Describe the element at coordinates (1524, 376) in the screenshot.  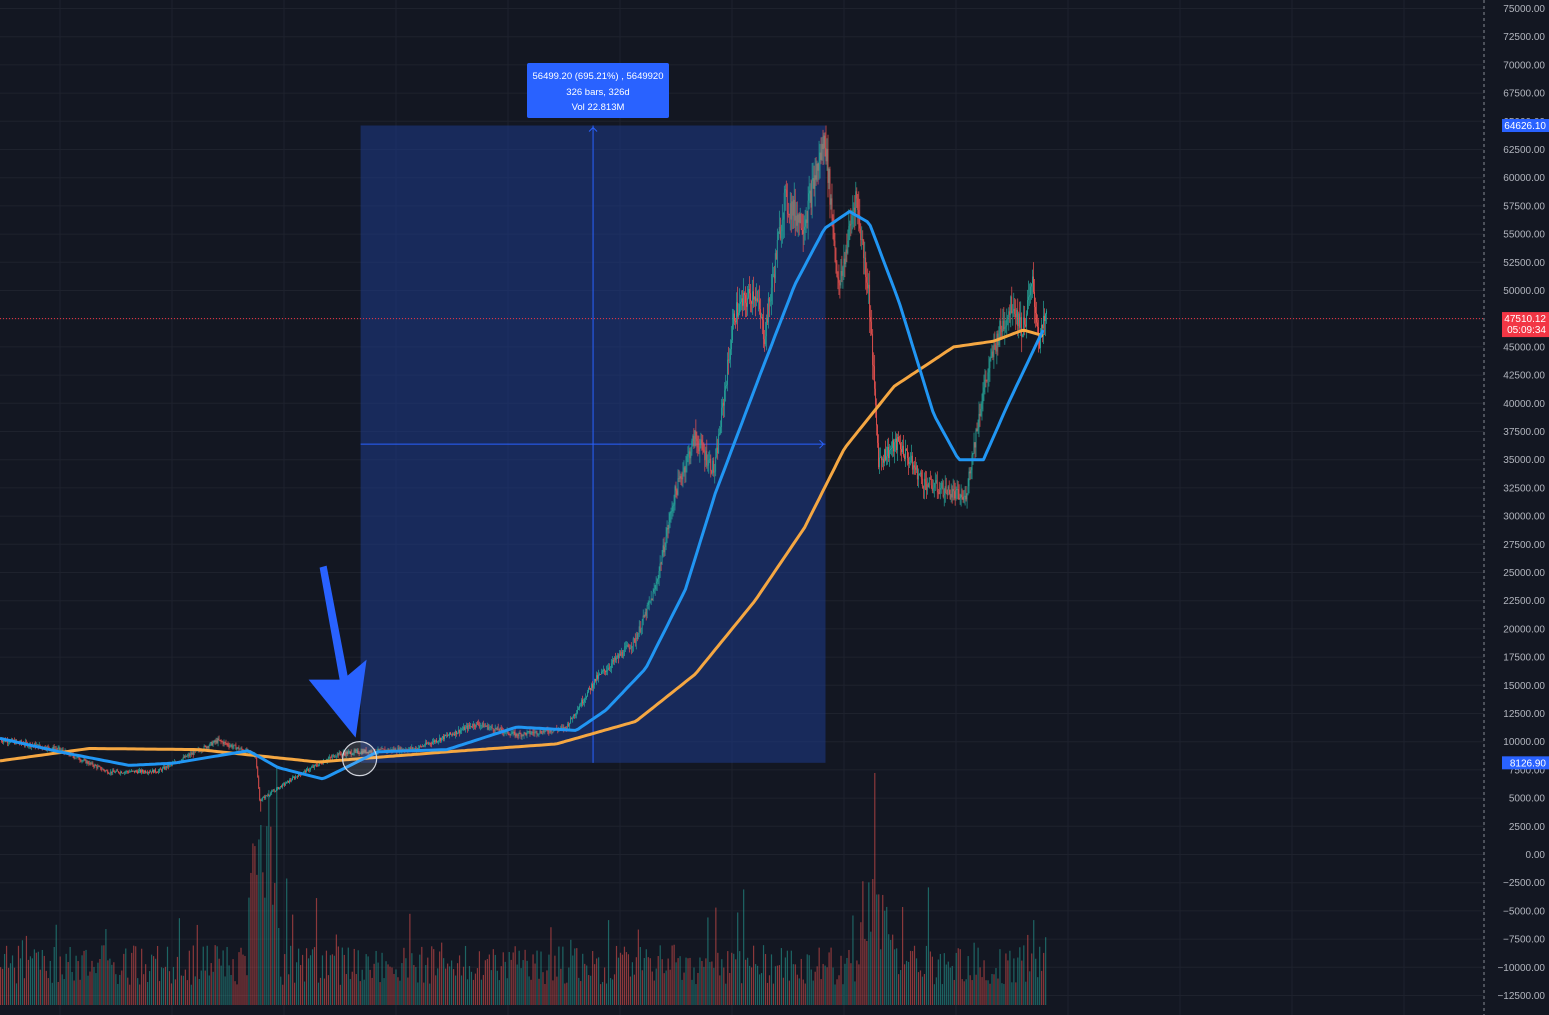
I see `price-axis-tick-label: 42500.00` at that location.